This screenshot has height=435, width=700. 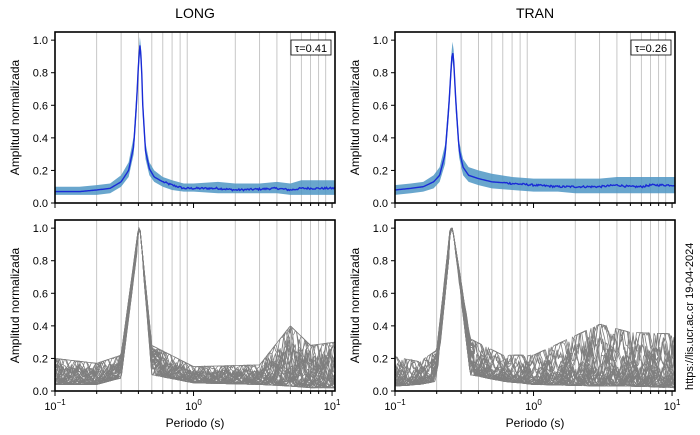 I want to click on panel-title: TRAN, so click(x=535, y=13).